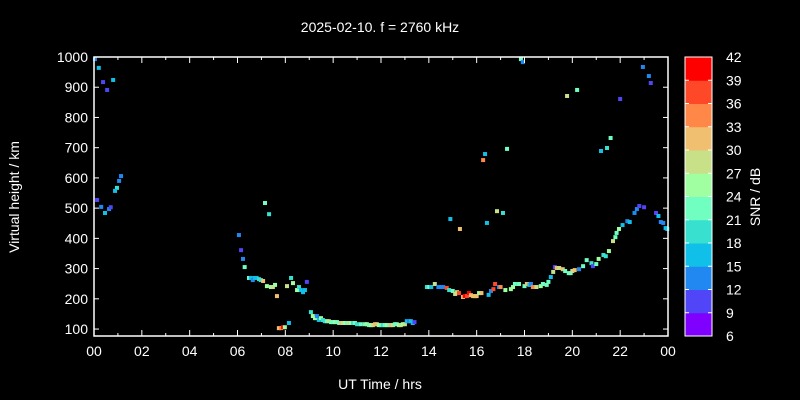 This screenshot has width=800, height=400. What do you see at coordinates (573, 351) in the screenshot?
I see `x-tick-label: 20` at bounding box center [573, 351].